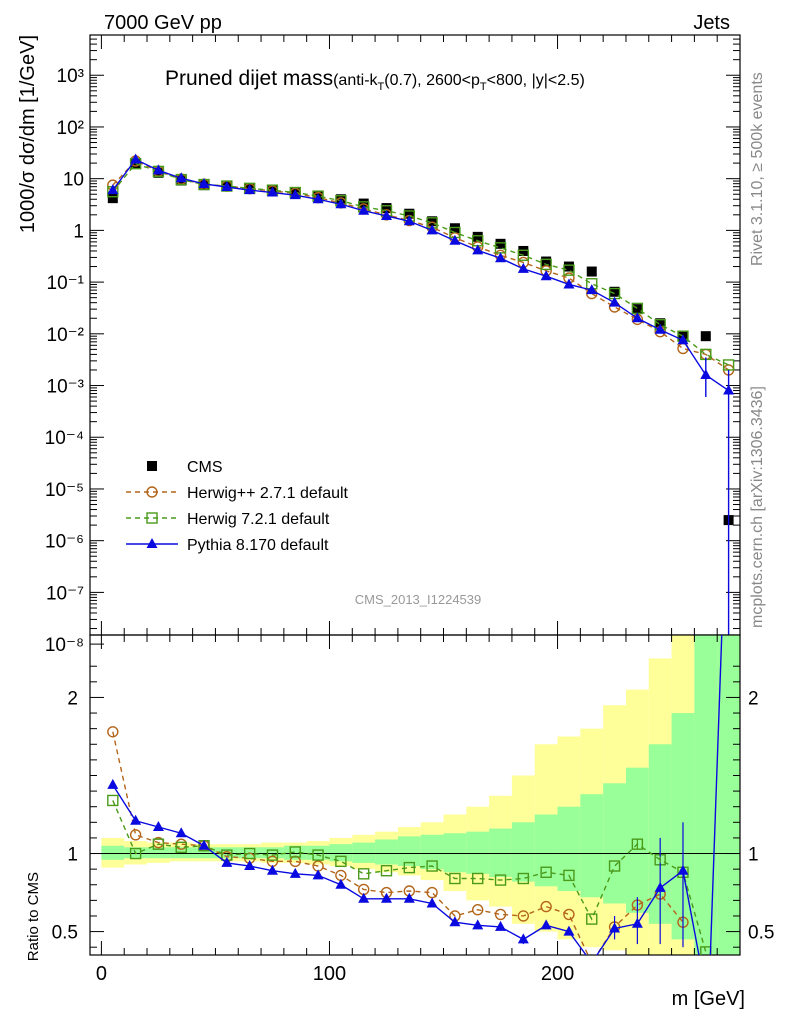  What do you see at coordinates (418, 599) in the screenshot?
I see `watermark: CMS_2013_I1224539` at bounding box center [418, 599].